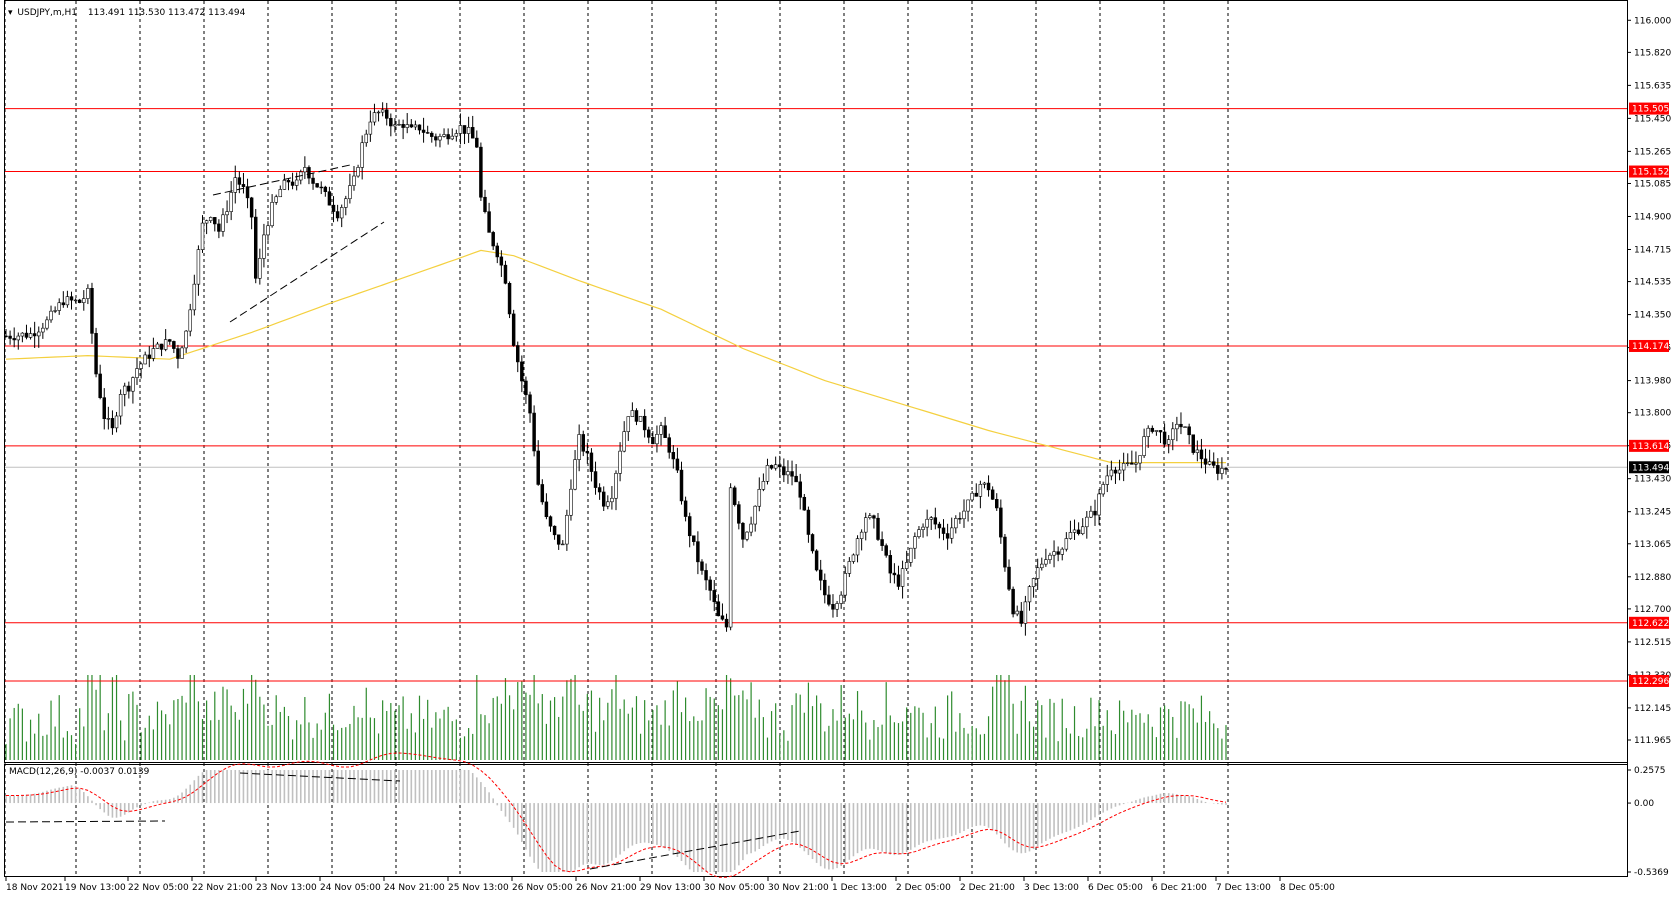  Describe the element at coordinates (1651, 873) in the screenshot. I see `macd-tick-label: -0.5369` at that location.